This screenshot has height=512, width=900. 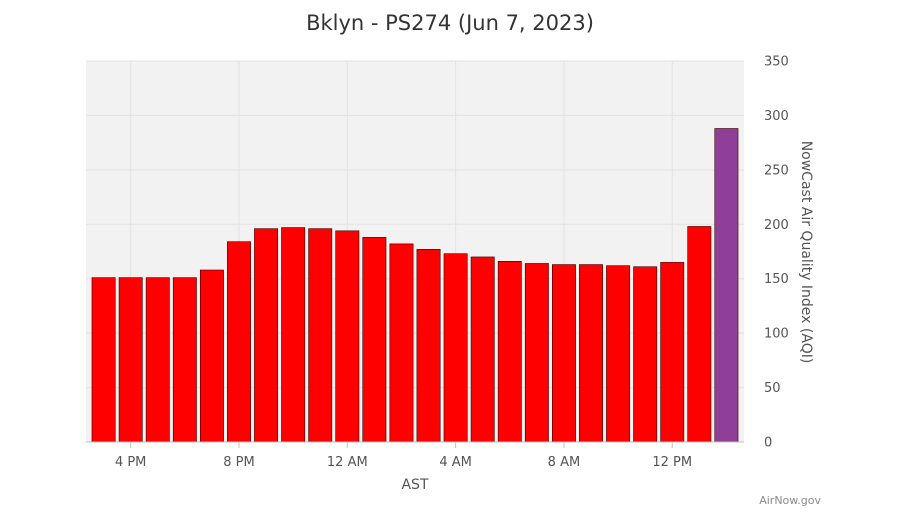 What do you see at coordinates (347, 462) in the screenshot?
I see `x-tick-label: 12 AM` at bounding box center [347, 462].